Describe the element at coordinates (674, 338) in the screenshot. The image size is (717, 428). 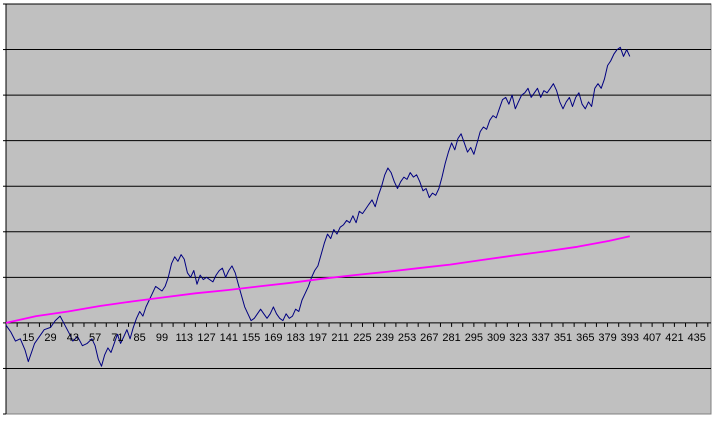
I see `x-tick-label: 421` at that location.